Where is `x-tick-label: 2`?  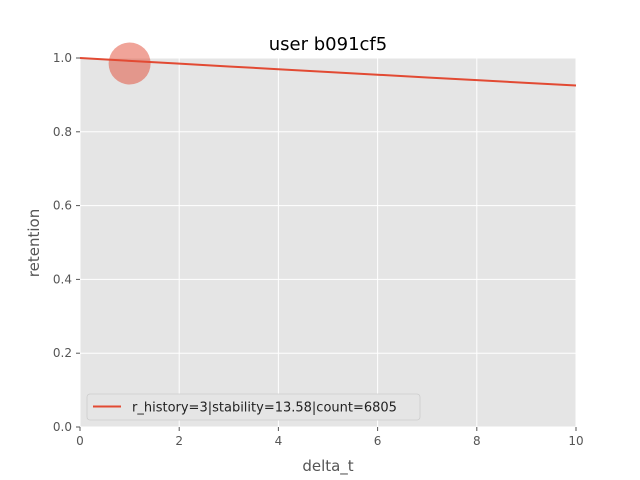
x-tick-label: 2 is located at coordinates (179, 441).